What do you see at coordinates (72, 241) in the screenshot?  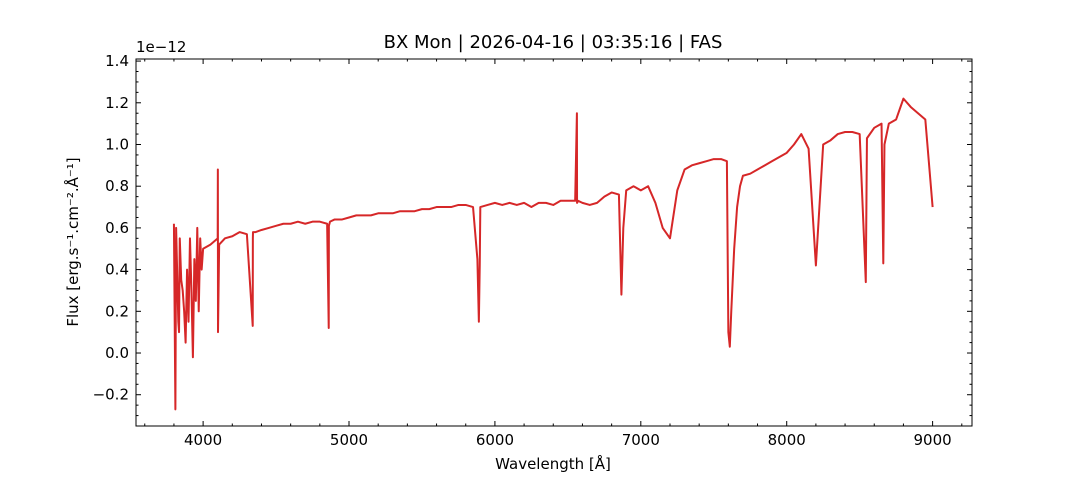 I see `y-axis-label: Flux [erg.s⁻¹.cm⁻².Å⁻¹]` at bounding box center [72, 241].